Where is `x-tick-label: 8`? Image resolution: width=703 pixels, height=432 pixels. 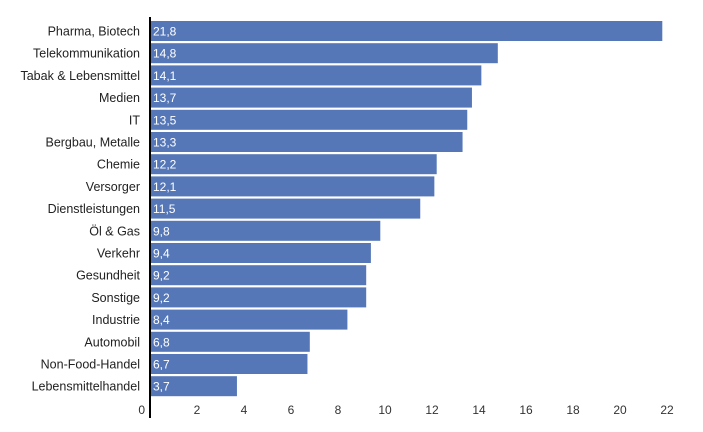
x-tick-label: 8 is located at coordinates (338, 410).